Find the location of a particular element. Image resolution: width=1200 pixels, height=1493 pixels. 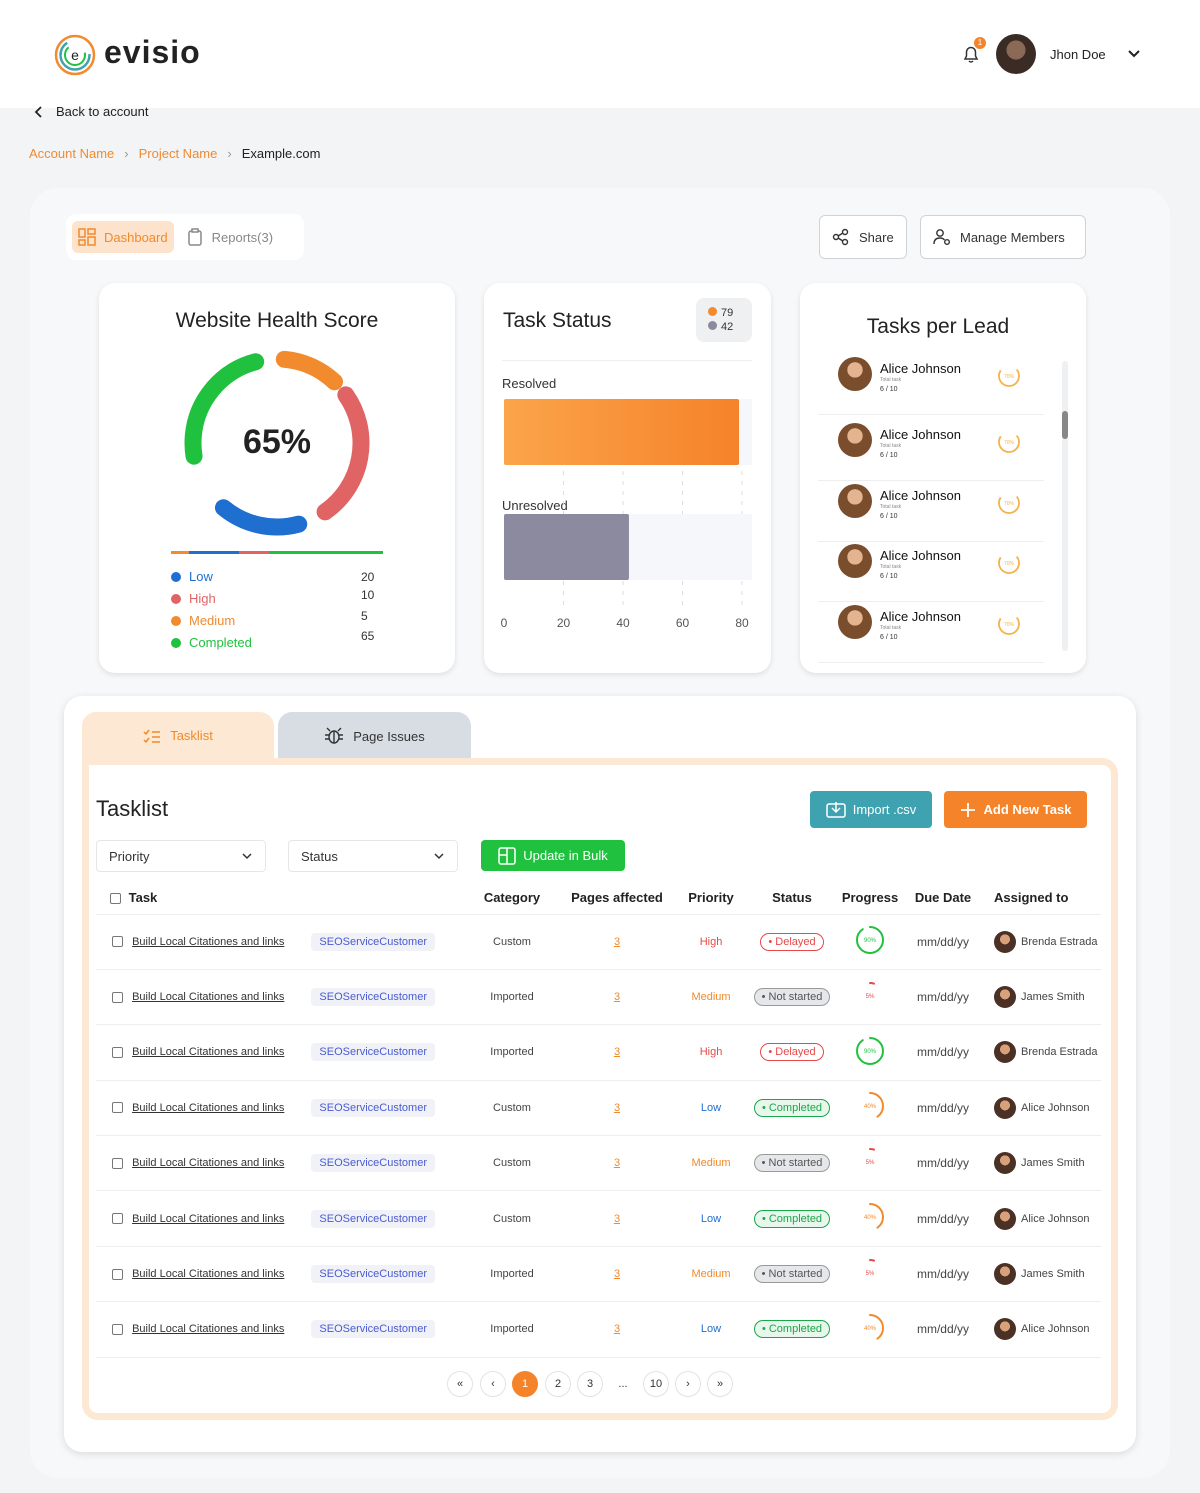

back-to-account-link: Back to account is located at coordinates (90, 111).